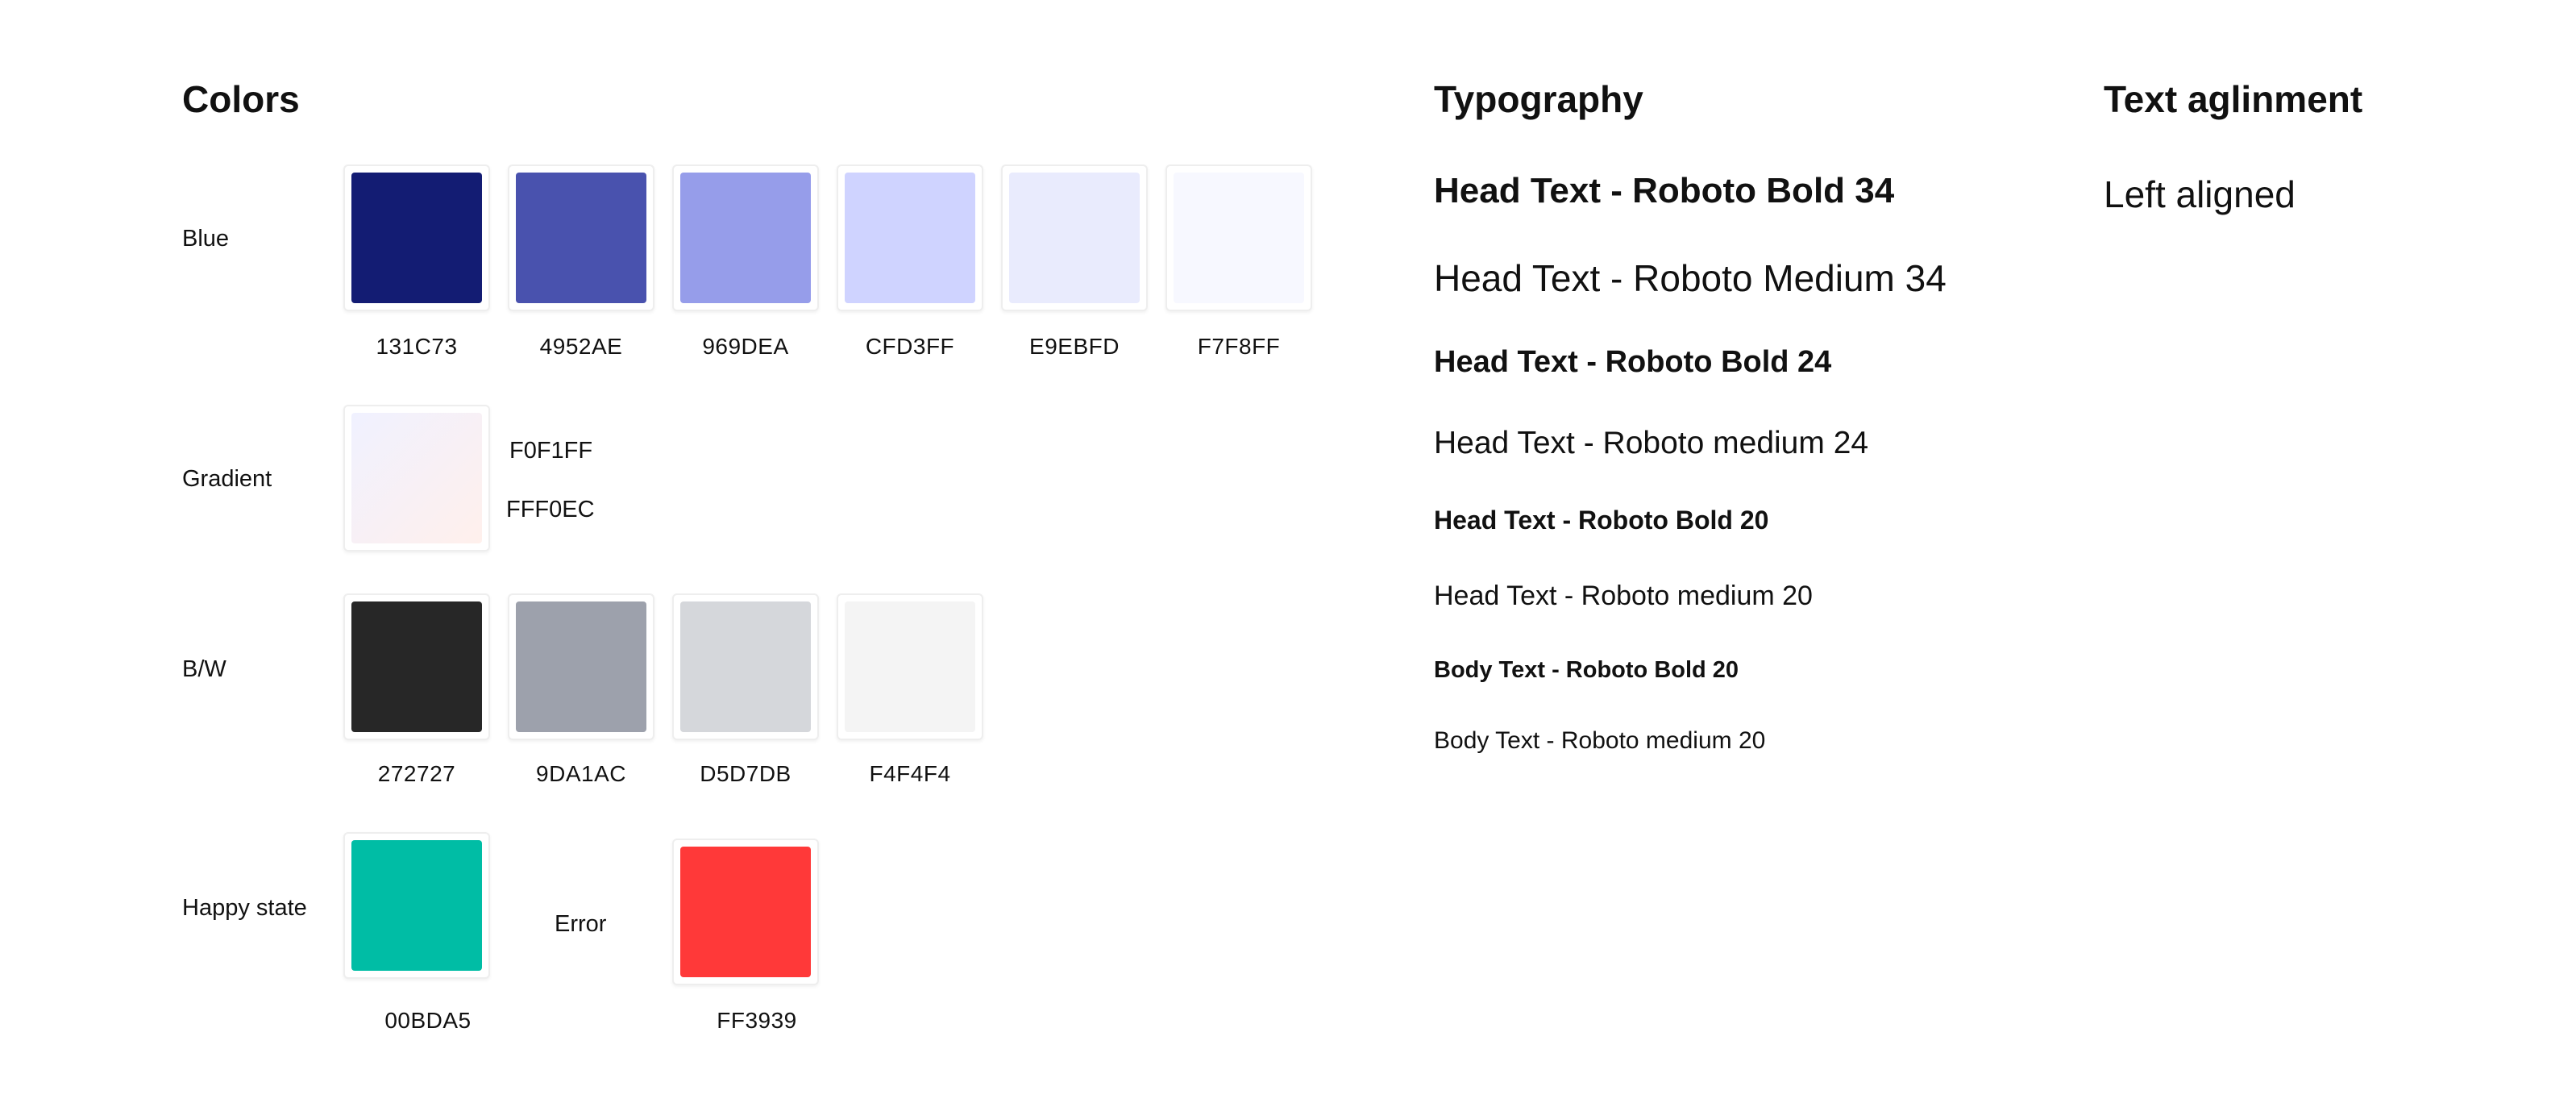 This screenshot has height=1103, width=2576. Describe the element at coordinates (745, 773) in the screenshot. I see `bw-swatch-hex: D5D7DB` at that location.